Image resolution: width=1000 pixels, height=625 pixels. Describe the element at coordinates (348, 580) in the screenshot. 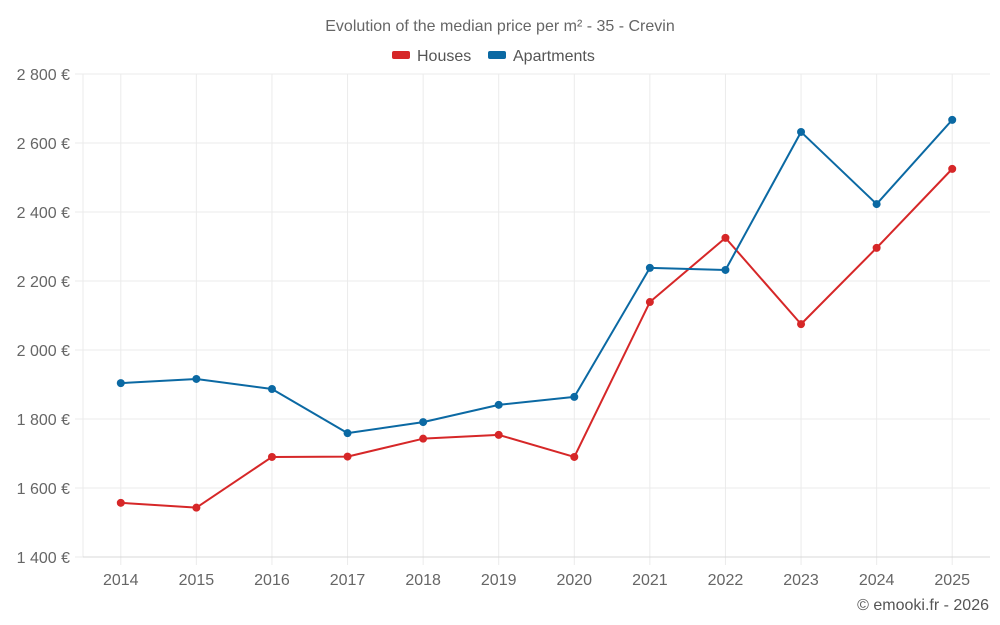

I see `x-tick-label: 2017` at that location.